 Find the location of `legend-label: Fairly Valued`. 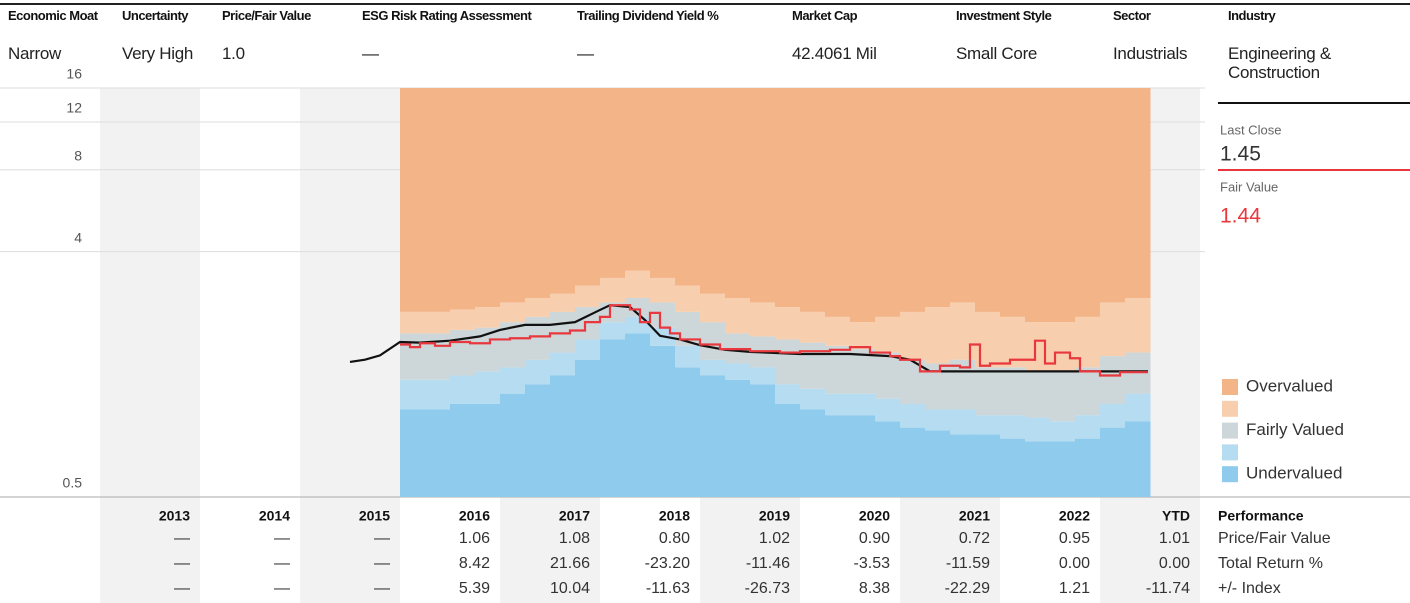

legend-label: Fairly Valued is located at coordinates (1295, 429).